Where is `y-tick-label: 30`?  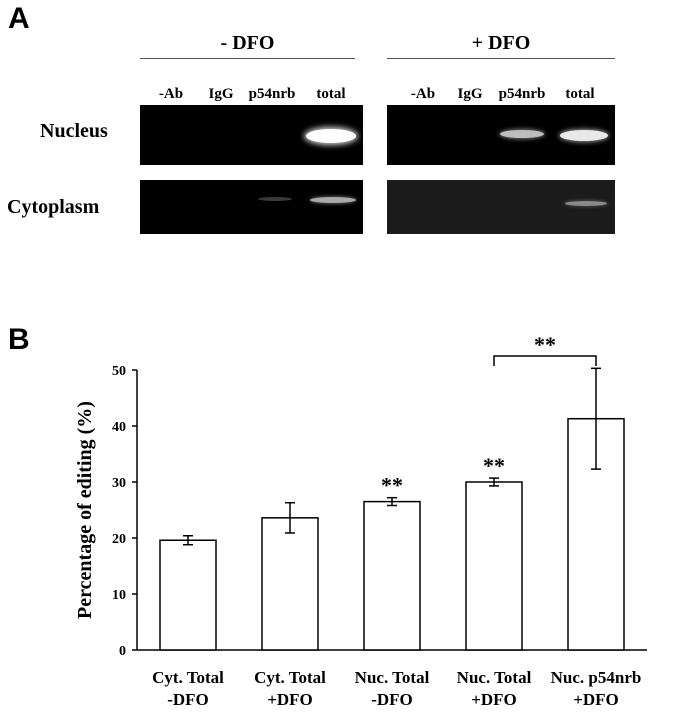
y-tick-label: 30 is located at coordinates (119, 483).